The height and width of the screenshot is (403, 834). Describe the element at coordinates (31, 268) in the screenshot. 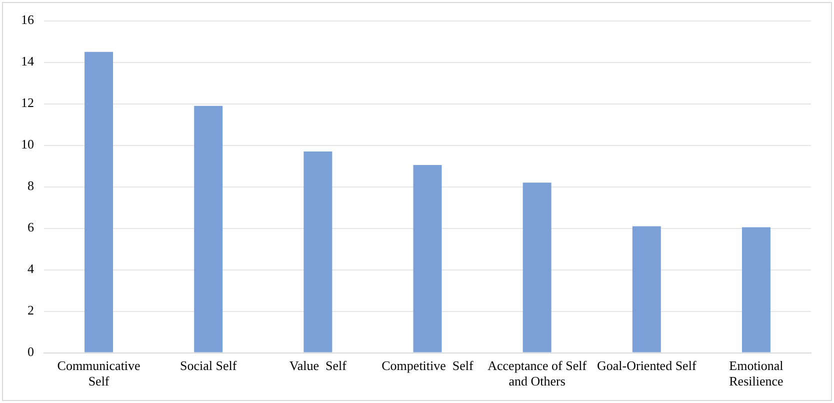

I see `y-tick-label: 4` at that location.